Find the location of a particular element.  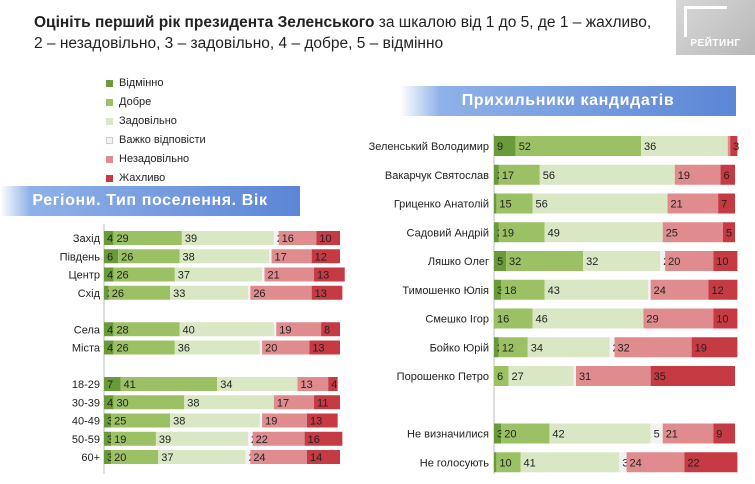

region-value-label: 40 is located at coordinates (189, 330).